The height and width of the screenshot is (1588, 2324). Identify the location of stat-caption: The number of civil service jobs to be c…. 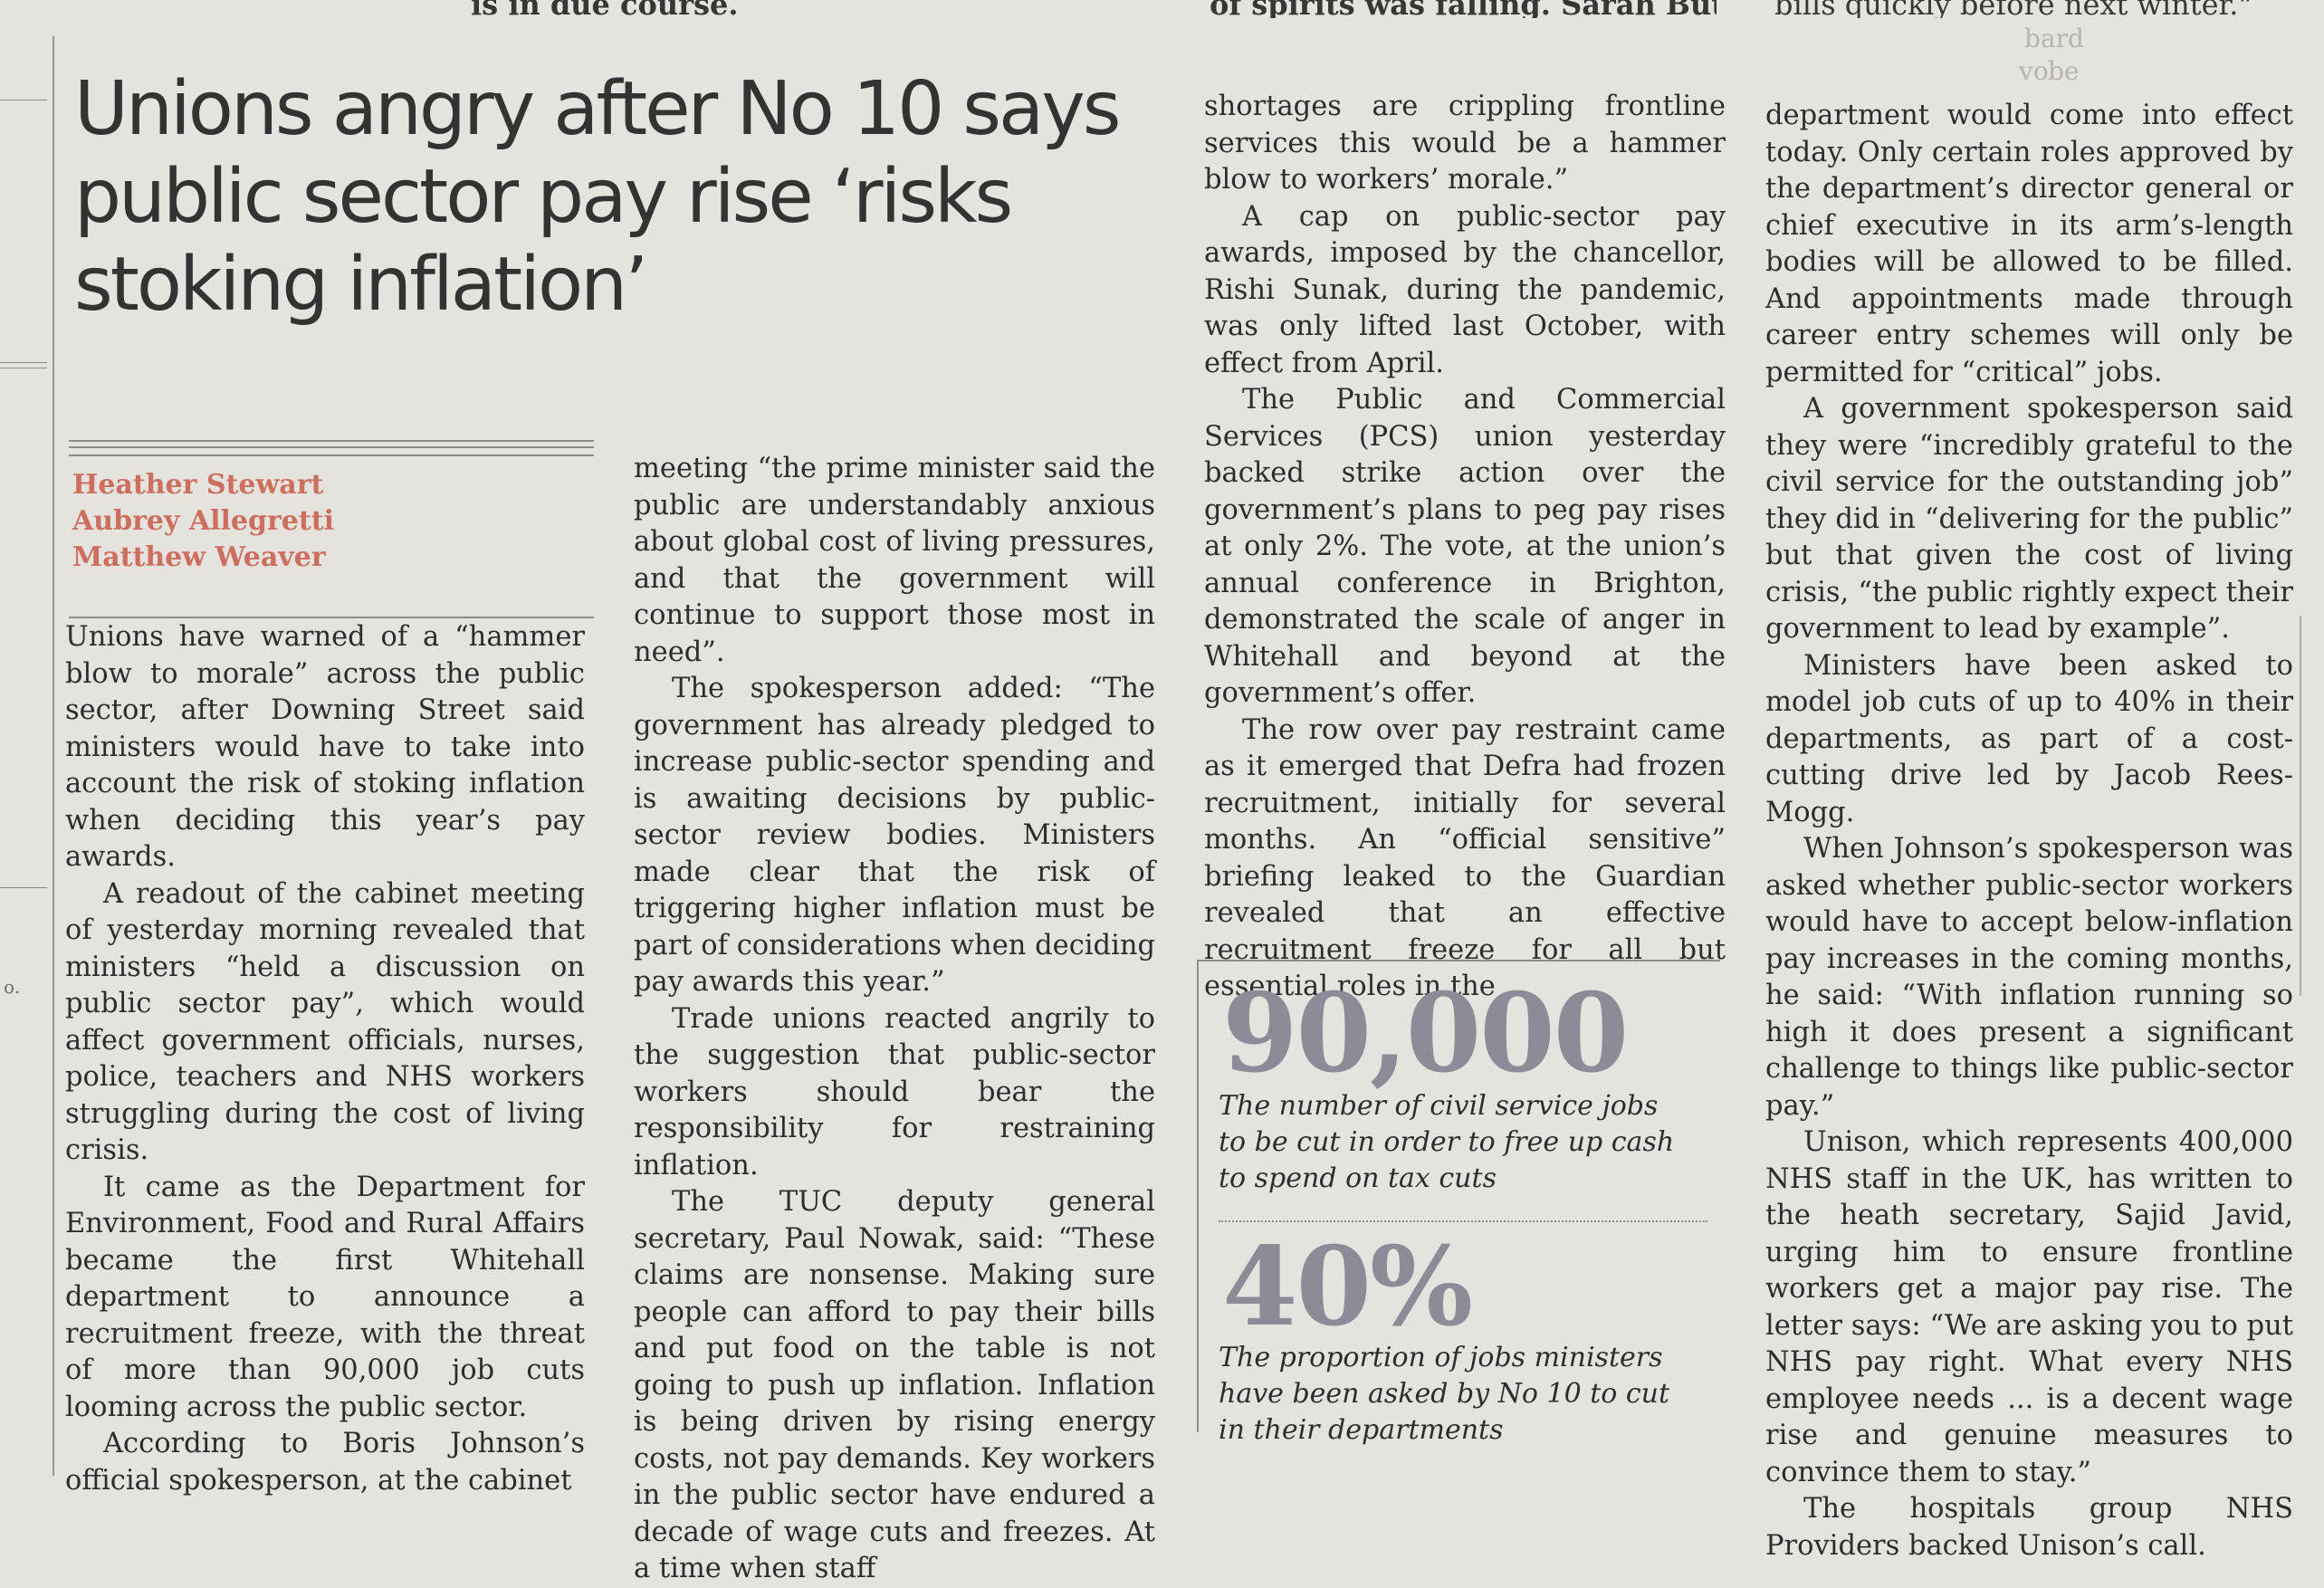
(1447, 1142).